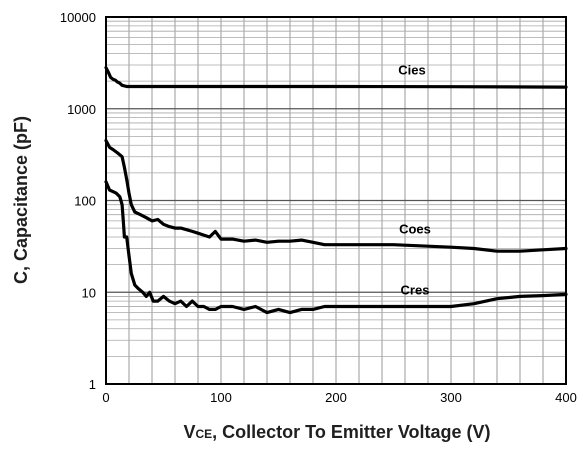  I want to click on y-tick-label: 1, so click(92, 384).